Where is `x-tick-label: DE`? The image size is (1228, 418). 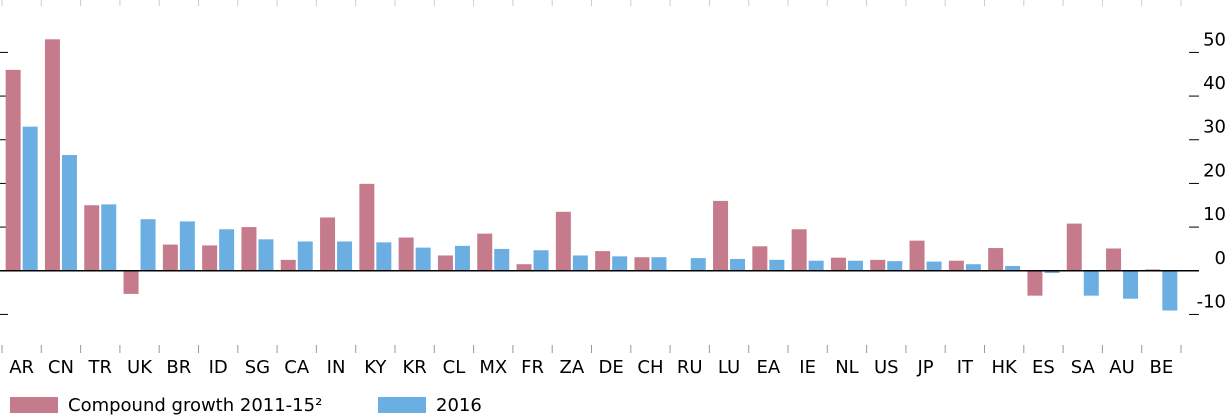
x-tick-label: DE is located at coordinates (611, 367).